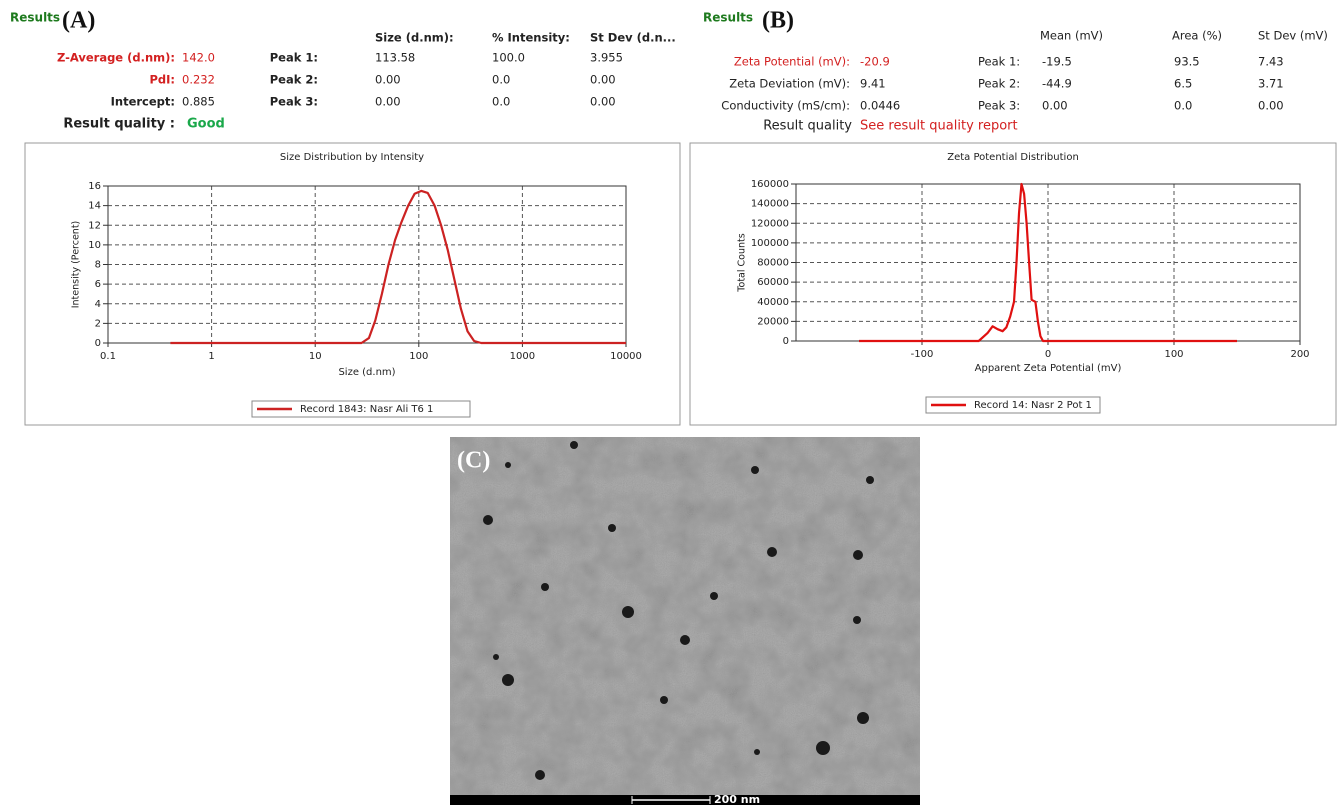 Image resolution: width=1338 pixels, height=805 pixels. What do you see at coordinates (606, 58) in the screenshot?
I see `peak-value: 3.955` at bounding box center [606, 58].